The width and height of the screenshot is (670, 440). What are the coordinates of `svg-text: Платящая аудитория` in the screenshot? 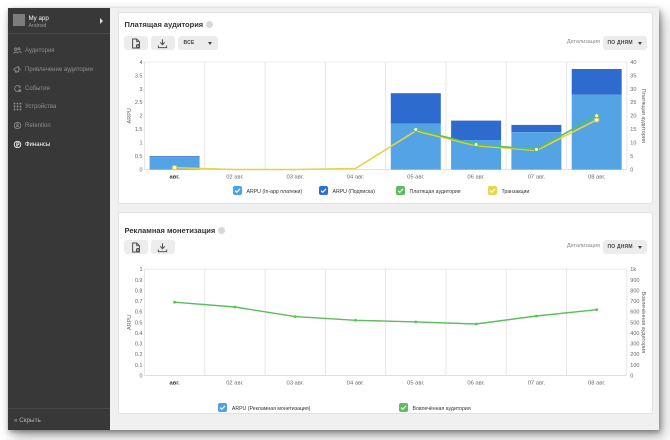 It's located at (642, 116).